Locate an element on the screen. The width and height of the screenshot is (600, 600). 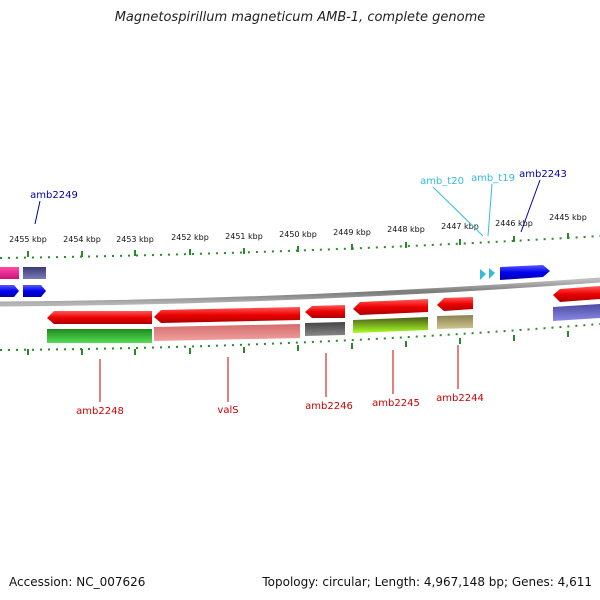
gene-arrow-amb2246 is located at coordinates (325, 311).